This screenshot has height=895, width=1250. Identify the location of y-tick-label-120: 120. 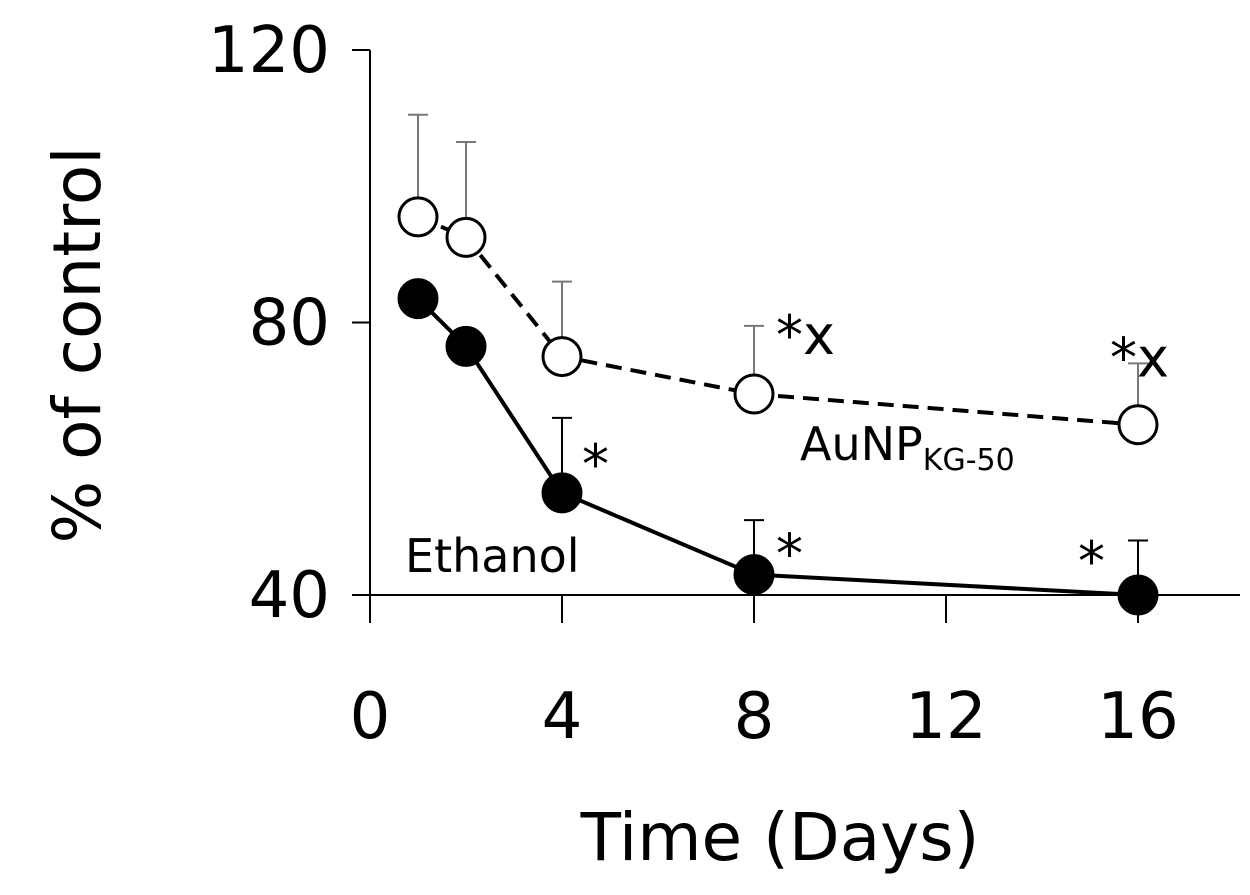
(269, 51).